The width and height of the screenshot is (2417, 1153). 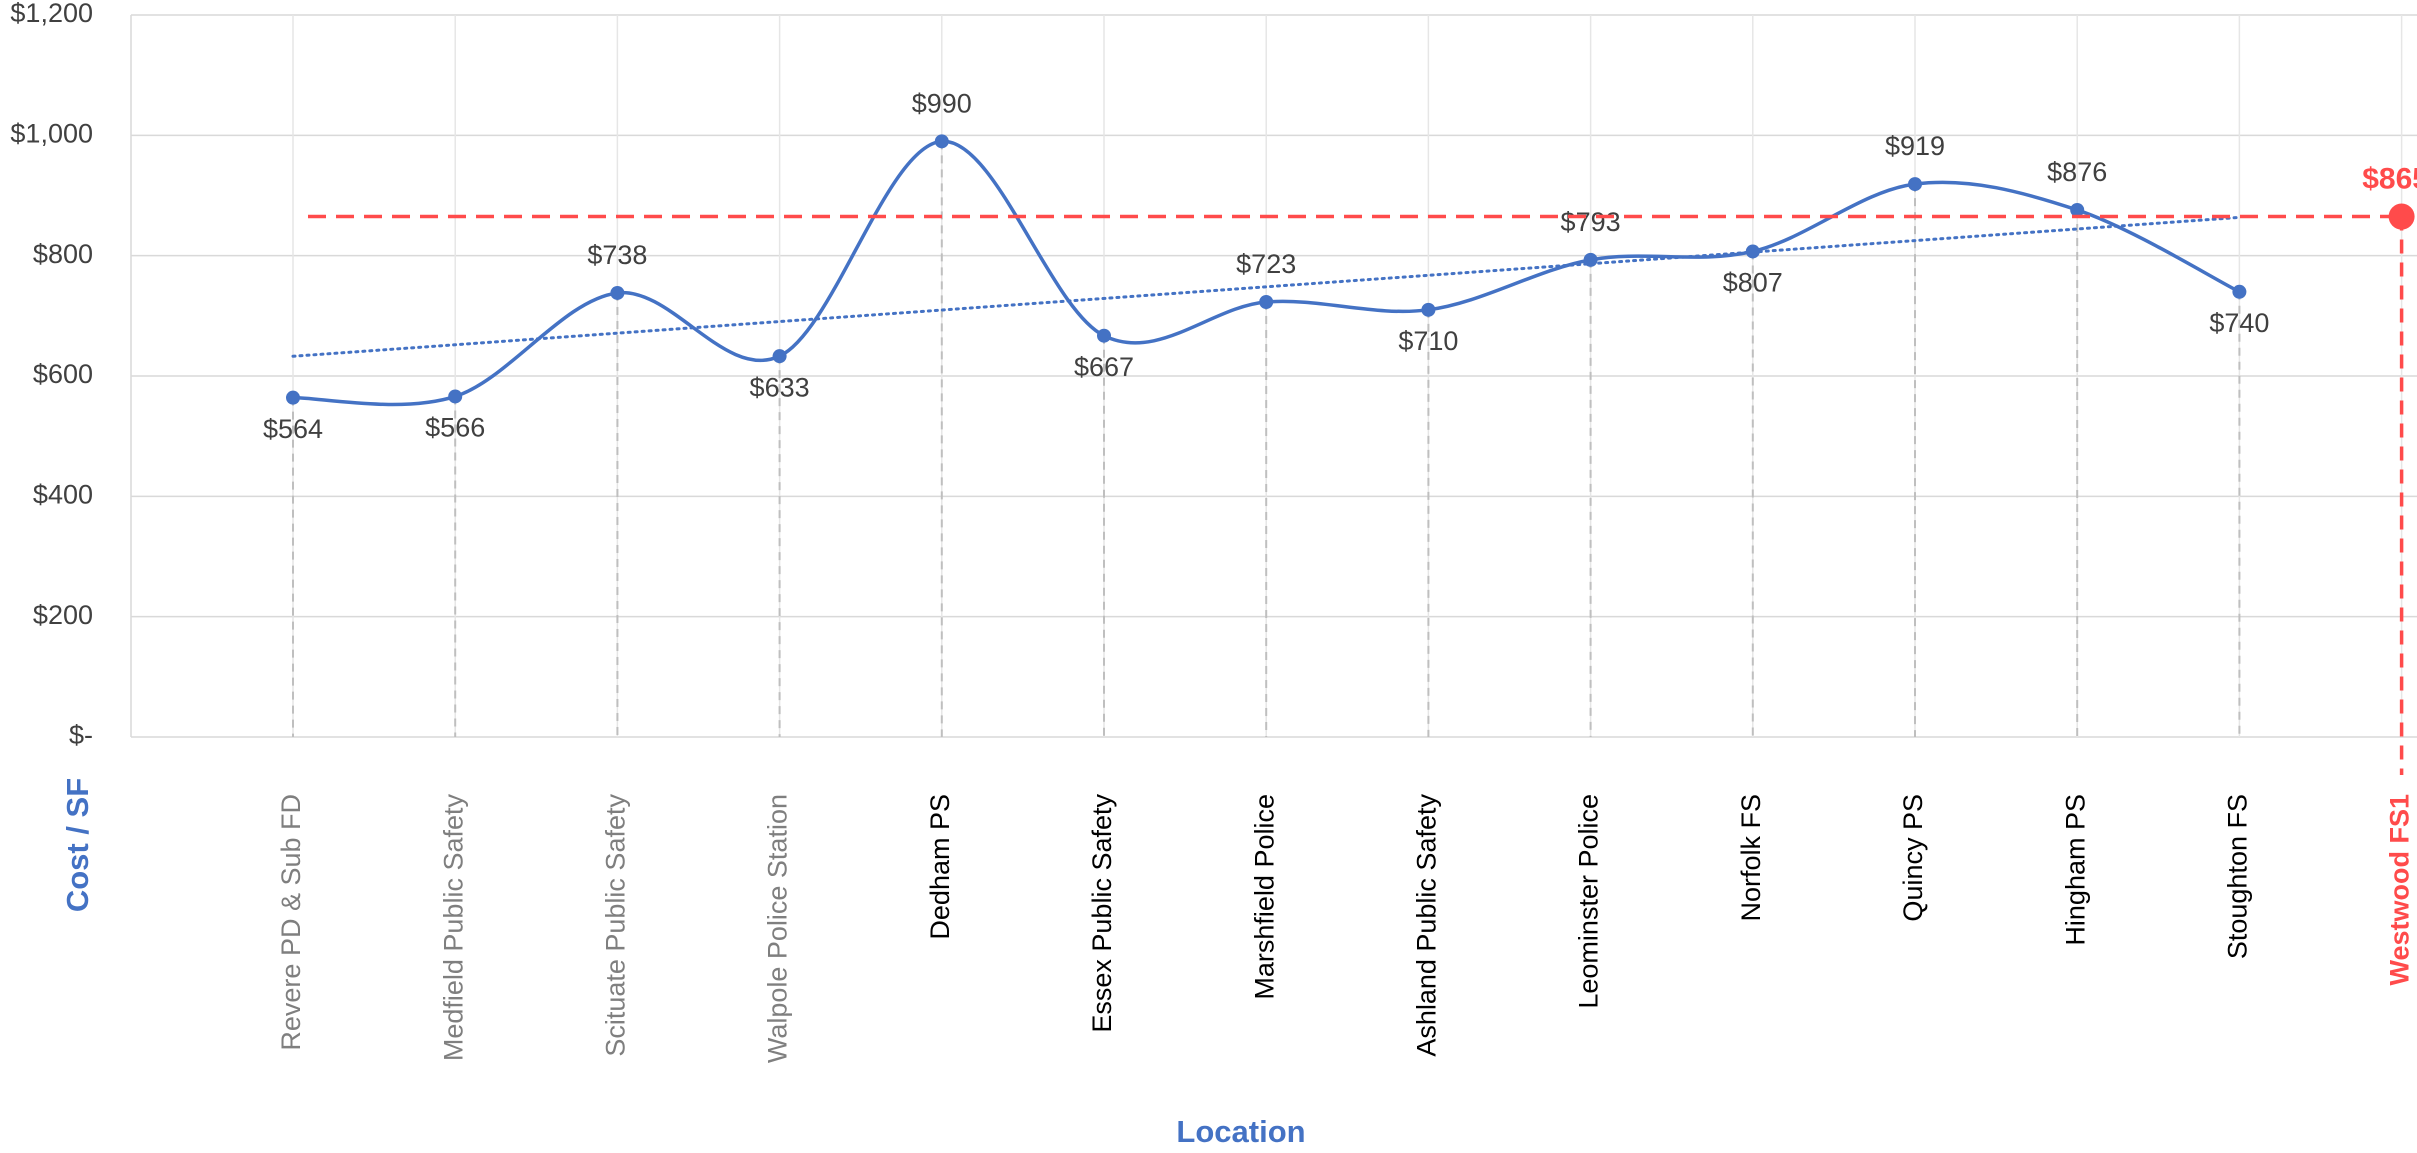 I want to click on data-label: $633, so click(x=780, y=387).